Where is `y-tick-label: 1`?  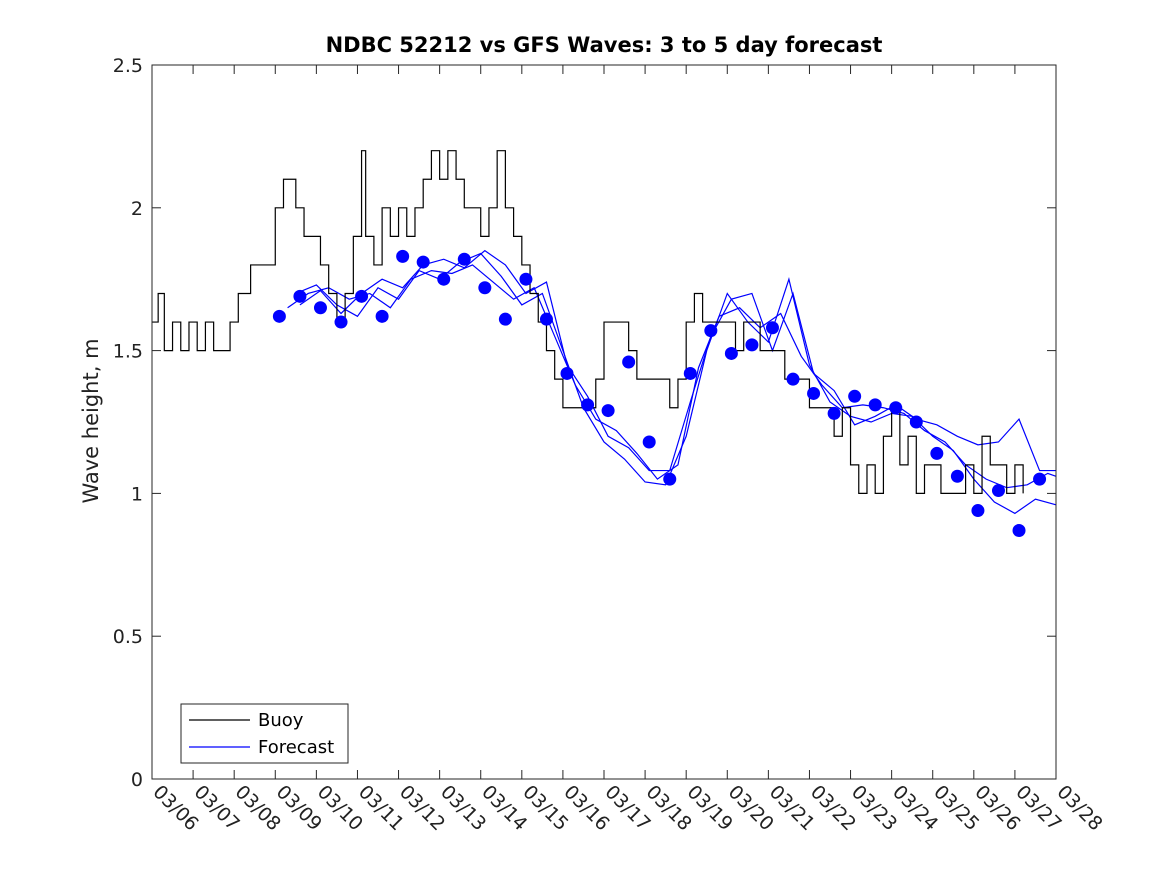 y-tick-label: 1 is located at coordinates (137, 494).